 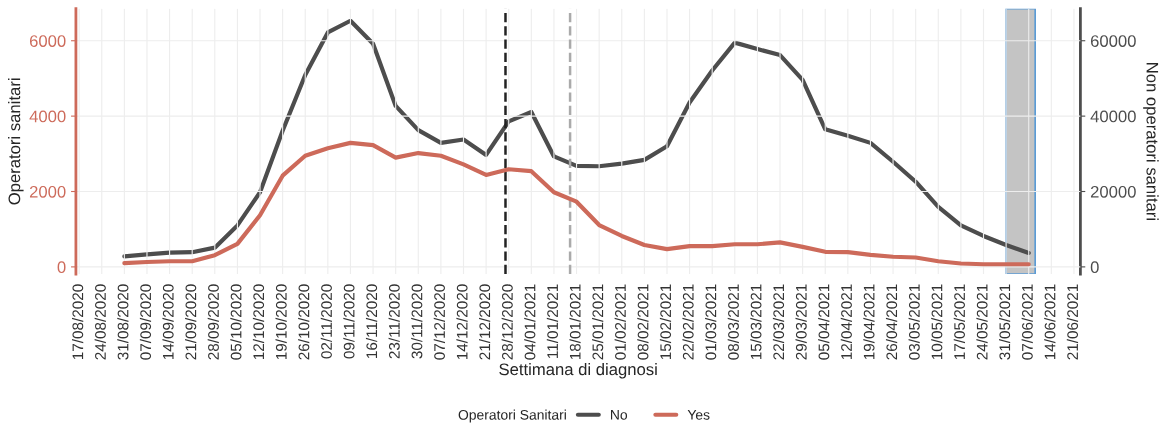 What do you see at coordinates (1094, 267) in the screenshot?
I see `y2-tick-label: 0` at bounding box center [1094, 267].